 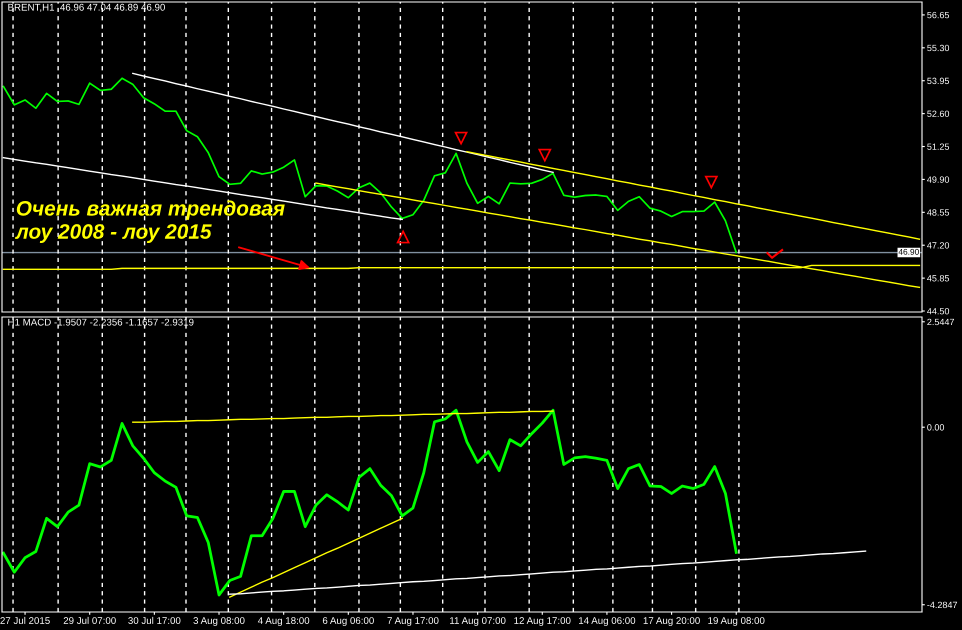 I want to click on y-tick-label: 47.20, so click(x=938, y=245).